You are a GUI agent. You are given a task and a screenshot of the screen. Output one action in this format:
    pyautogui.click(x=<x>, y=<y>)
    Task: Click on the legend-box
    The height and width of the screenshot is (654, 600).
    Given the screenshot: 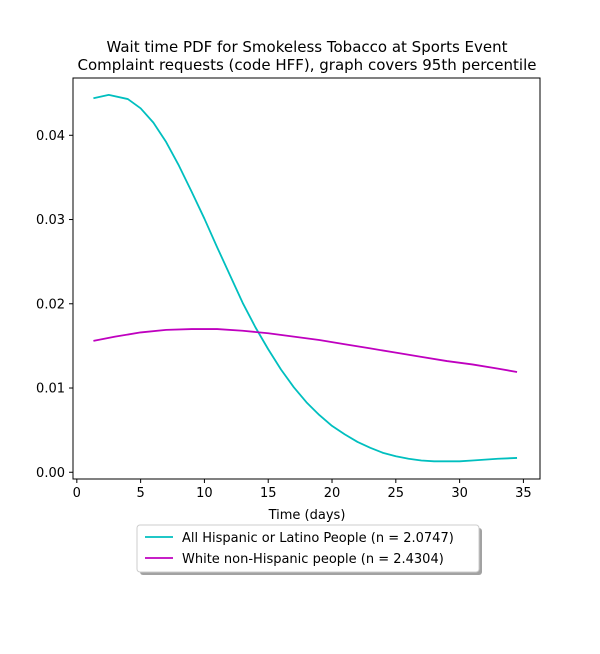 What is the action you would take?
    pyautogui.click(x=308, y=548)
    